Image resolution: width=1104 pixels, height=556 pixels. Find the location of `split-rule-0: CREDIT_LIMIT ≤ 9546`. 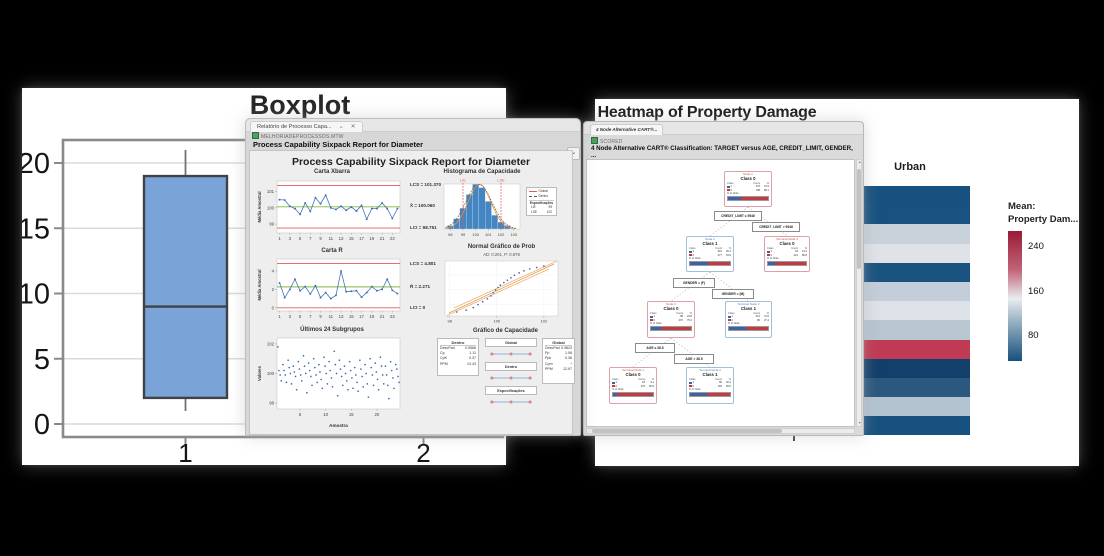

split-rule-0: CREDIT_LIMIT ≤ 9546 is located at coordinates (738, 216).